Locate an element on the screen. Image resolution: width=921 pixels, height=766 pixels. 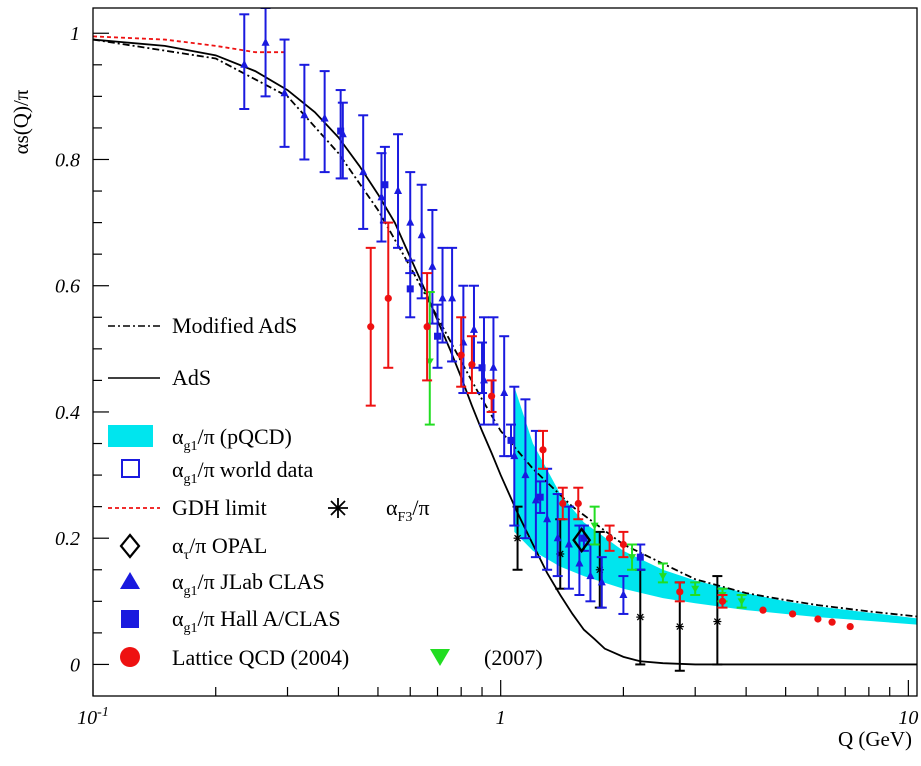
legend-opal-marker is located at coordinates (130, 546).